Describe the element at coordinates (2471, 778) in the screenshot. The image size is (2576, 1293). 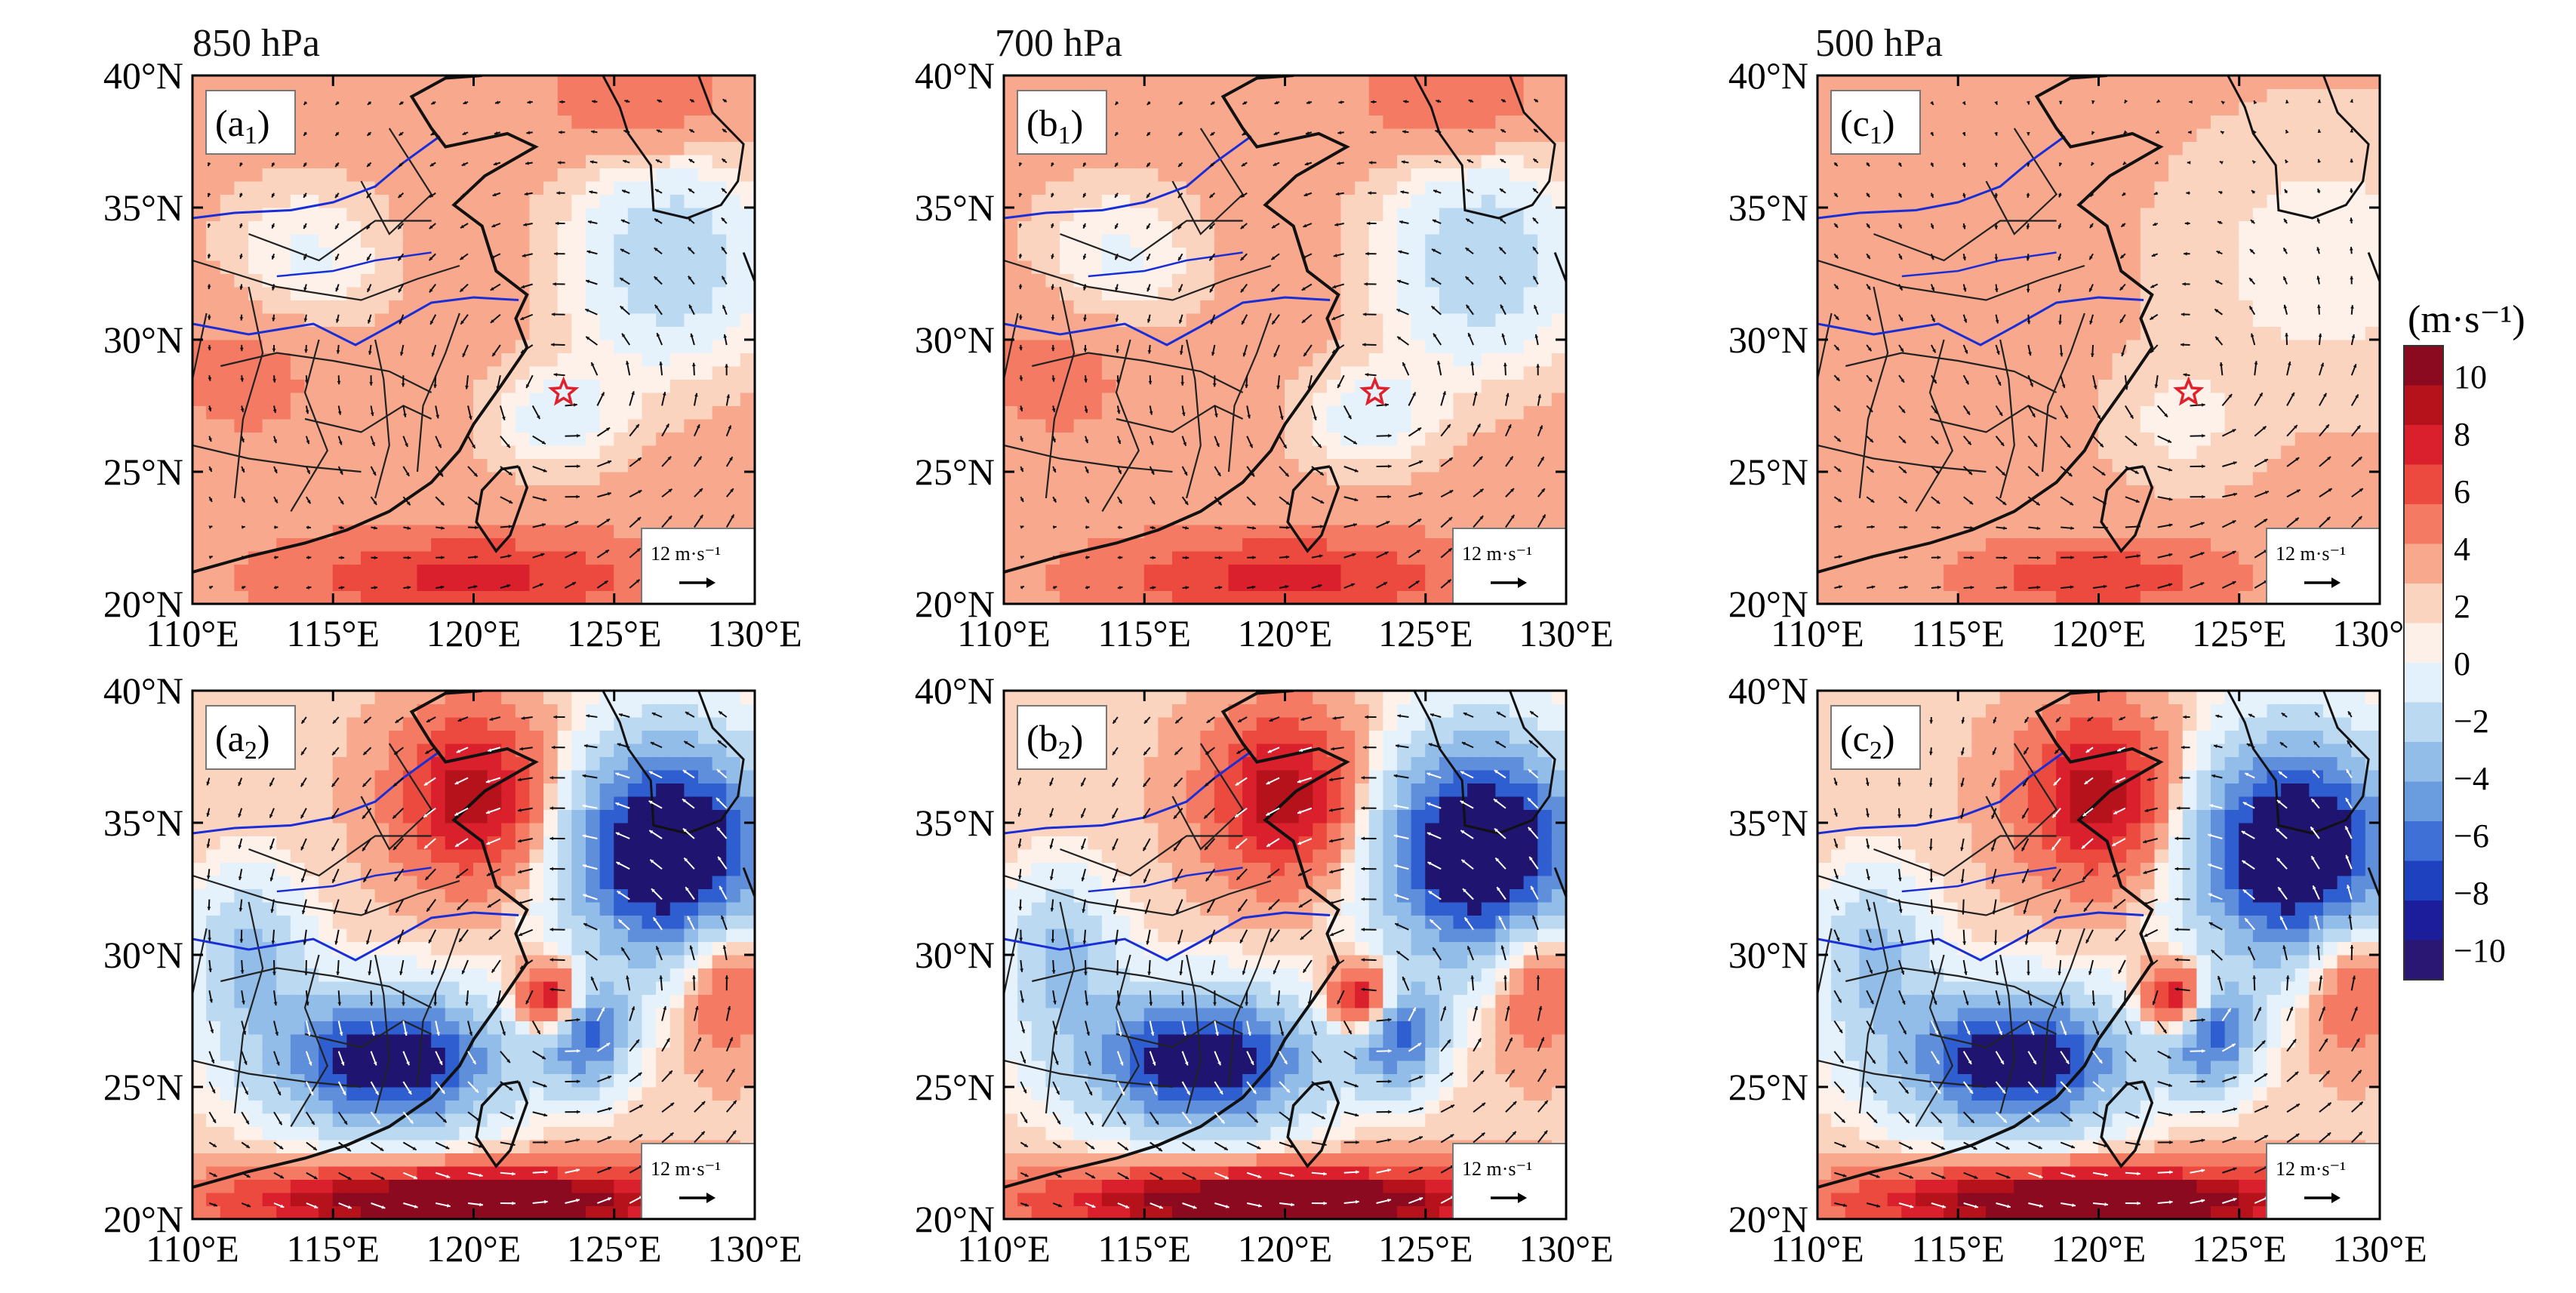
I see `colorbar-tick-label: −4` at that location.